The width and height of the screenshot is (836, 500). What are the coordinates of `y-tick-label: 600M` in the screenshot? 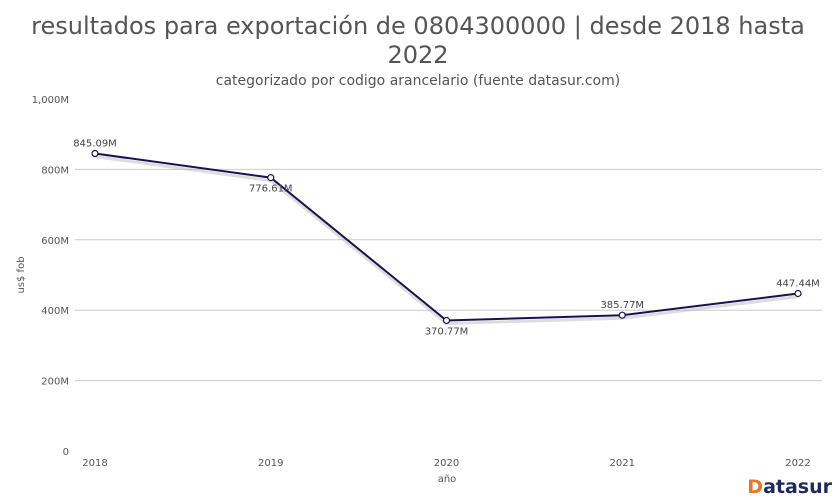 It's located at (55, 241).